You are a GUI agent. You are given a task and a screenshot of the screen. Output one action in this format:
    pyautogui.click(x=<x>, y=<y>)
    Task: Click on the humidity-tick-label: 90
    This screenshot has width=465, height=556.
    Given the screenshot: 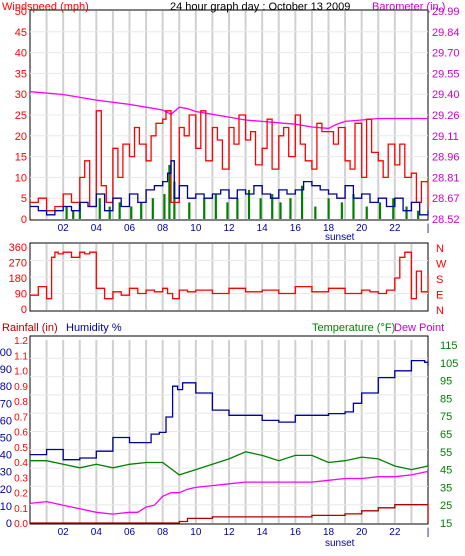 What is the action you would take?
    pyautogui.click(x=6, y=370)
    